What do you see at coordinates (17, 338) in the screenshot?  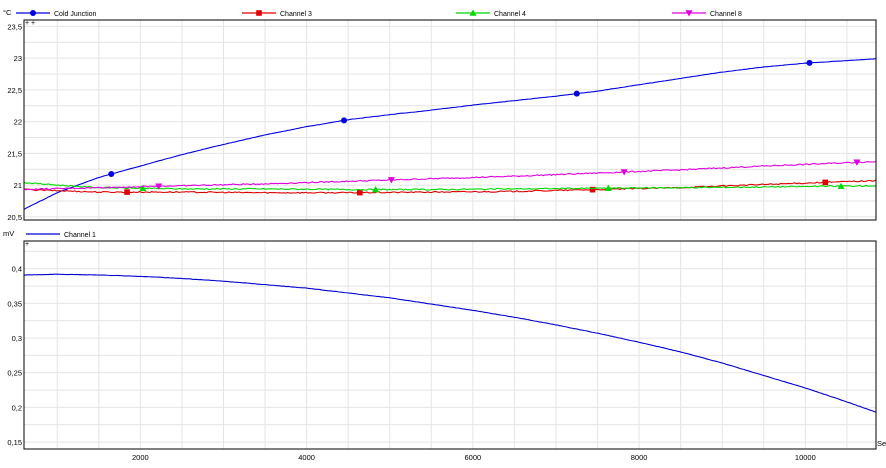 I see `y-tick-label: 0,3` at bounding box center [17, 338].